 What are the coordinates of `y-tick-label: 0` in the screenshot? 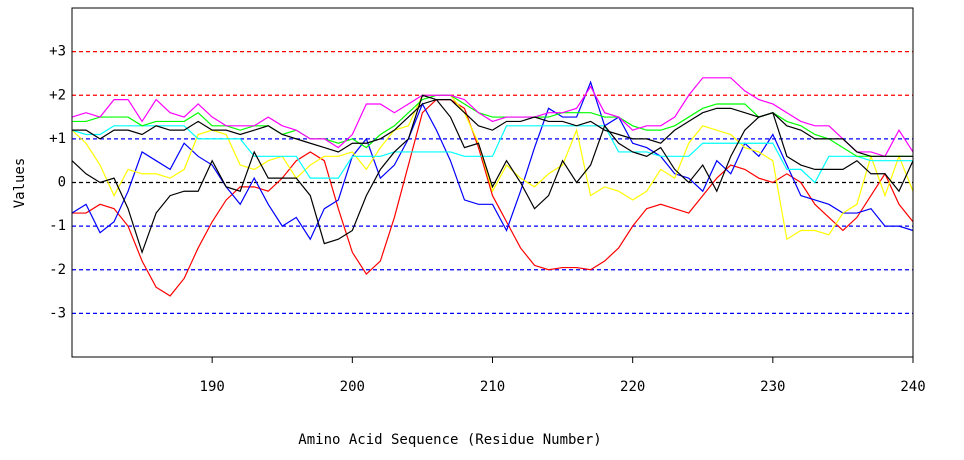 It's located at (62, 183).